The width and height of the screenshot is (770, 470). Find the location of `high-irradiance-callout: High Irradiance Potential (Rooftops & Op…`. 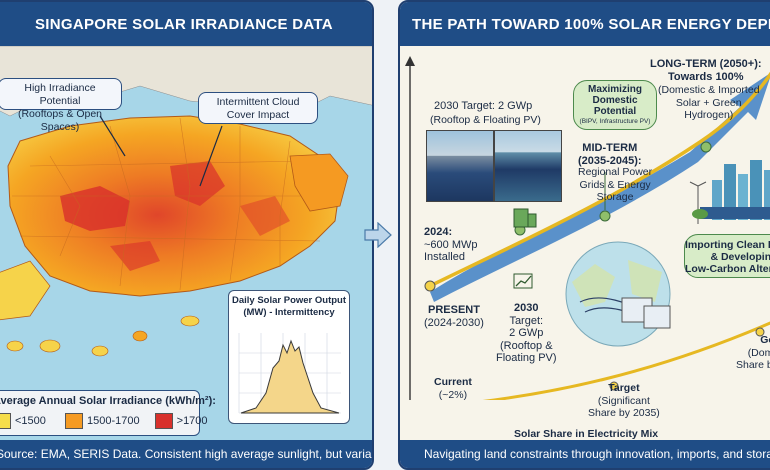

high-irradiance-callout: High Irradiance Potential (Rooftops & Op… is located at coordinates (61, 105).